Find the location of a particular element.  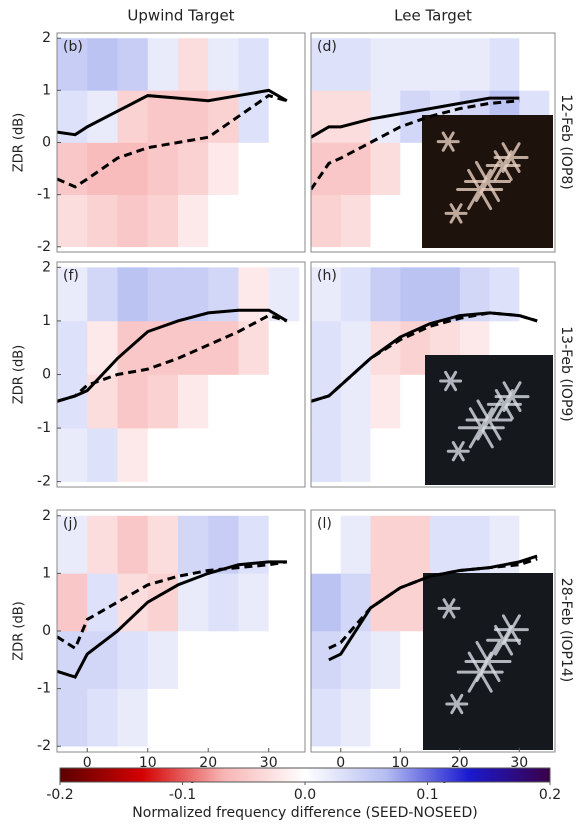

colorbar-tick-label: 0.2 is located at coordinates (550, 795).